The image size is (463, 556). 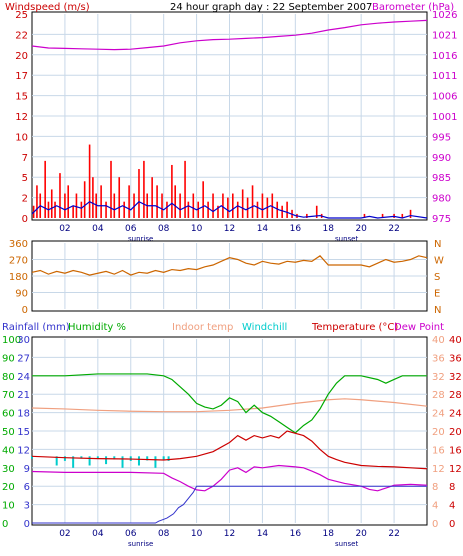 I want to click on indoor-temp-tick-label: 40, so click(x=438, y=340).